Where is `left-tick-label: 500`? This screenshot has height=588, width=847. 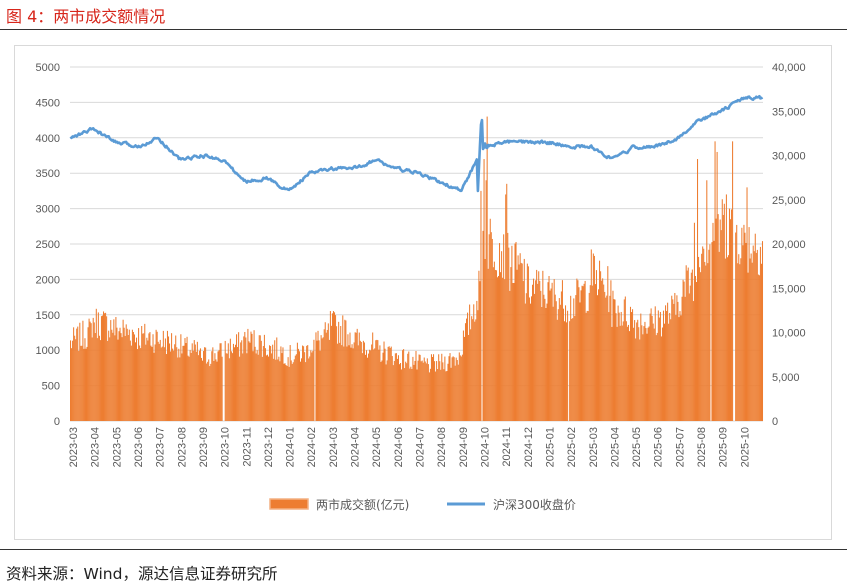 left-tick-label: 500 is located at coordinates (51, 387).